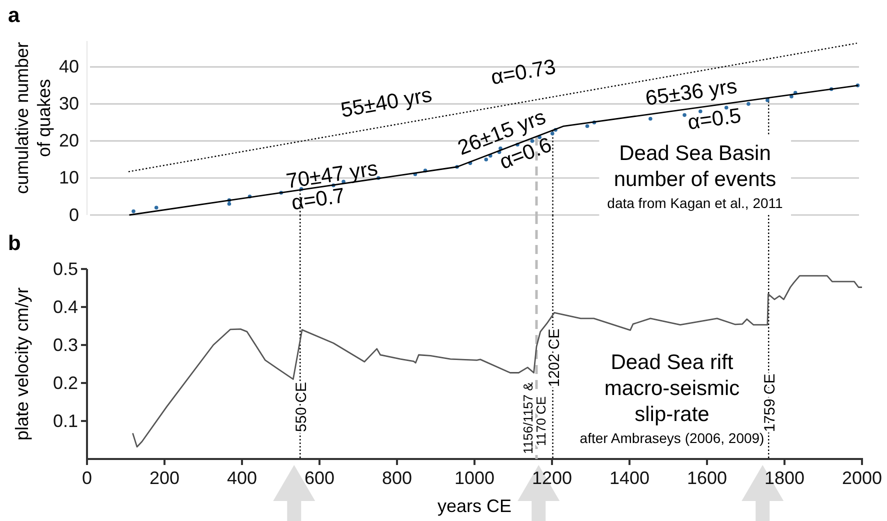  I want to click on x-tick-label: 1800, so click(784, 478).